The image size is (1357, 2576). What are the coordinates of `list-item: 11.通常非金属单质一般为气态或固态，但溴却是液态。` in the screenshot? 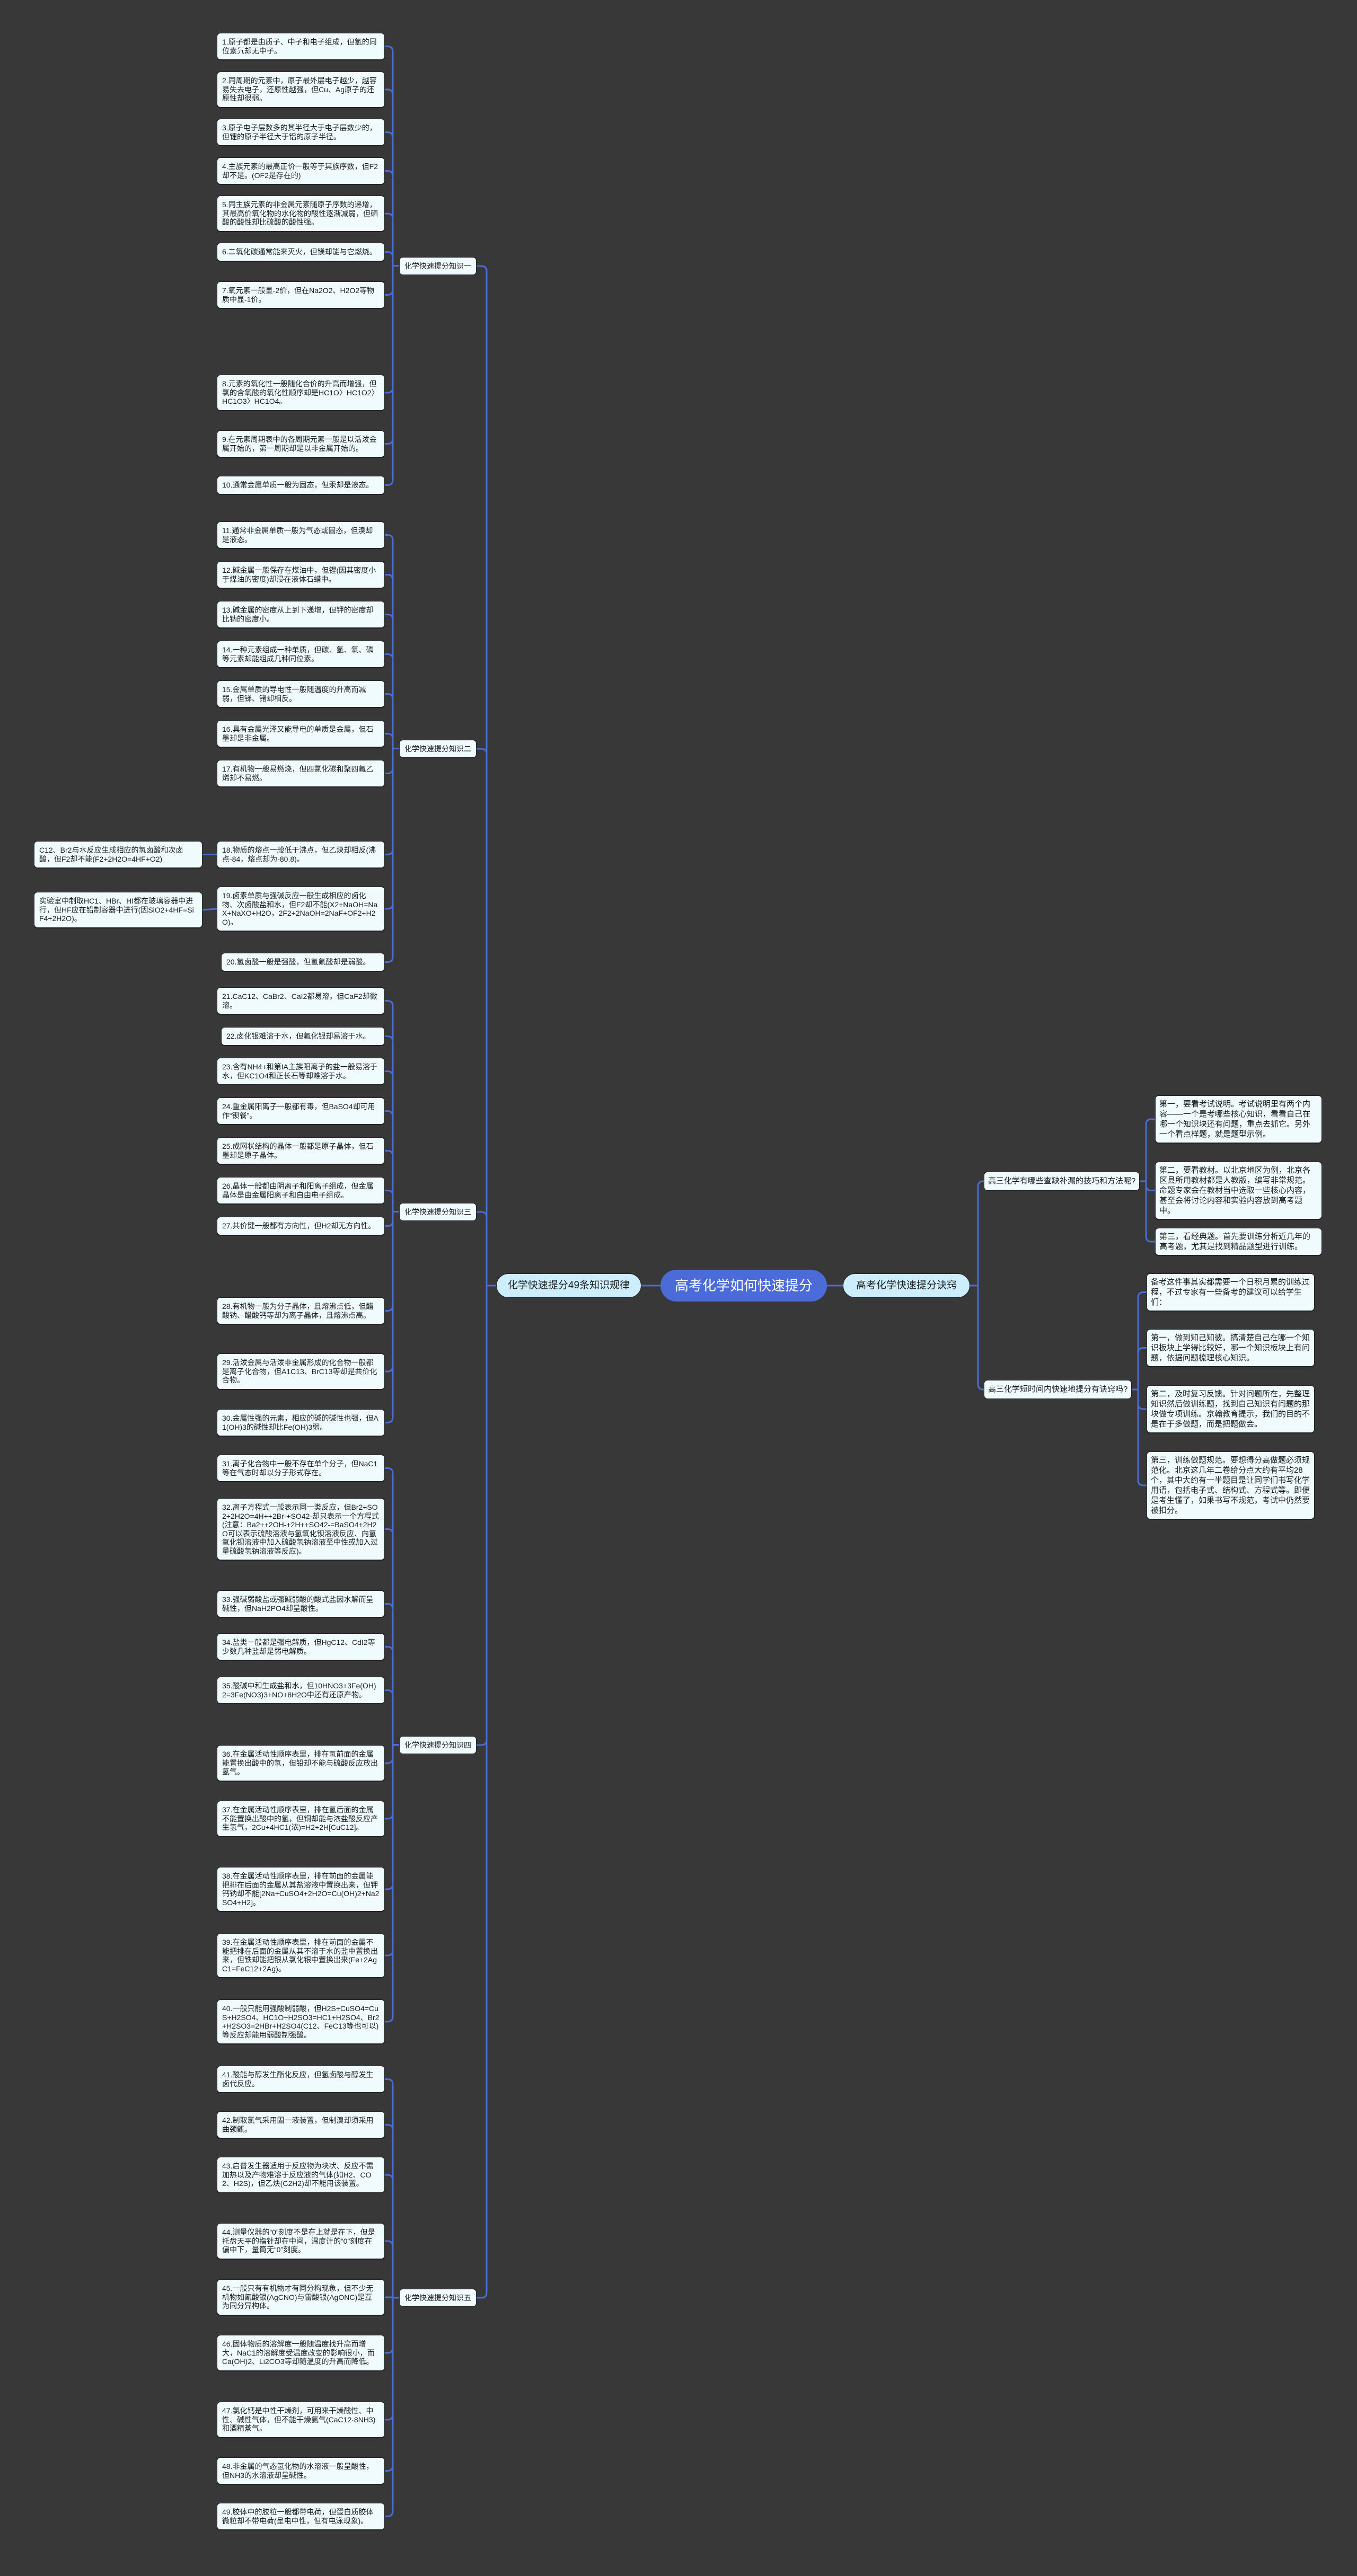 It's located at (301, 534).